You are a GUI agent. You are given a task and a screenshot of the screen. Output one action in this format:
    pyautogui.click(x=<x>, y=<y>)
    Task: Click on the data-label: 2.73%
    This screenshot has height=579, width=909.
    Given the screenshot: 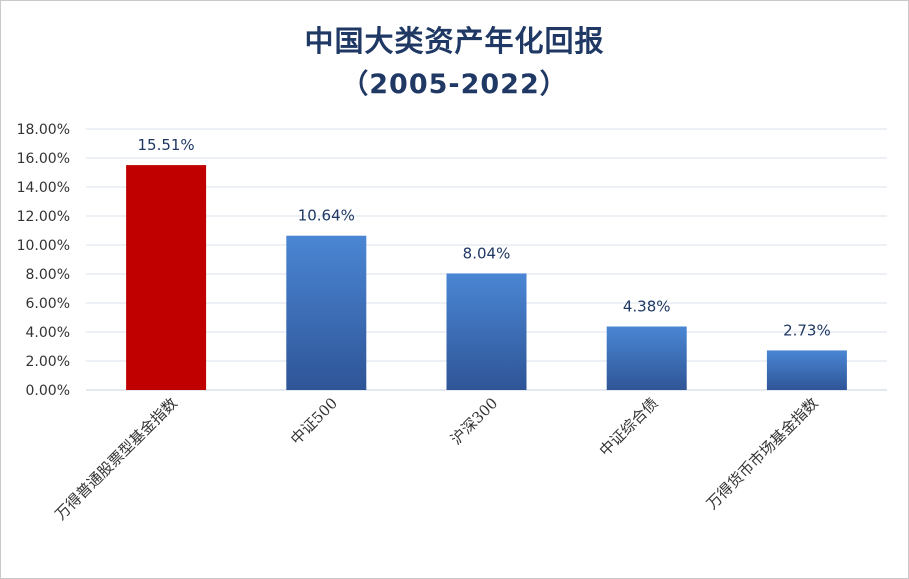 What is the action you would take?
    pyautogui.click(x=807, y=330)
    